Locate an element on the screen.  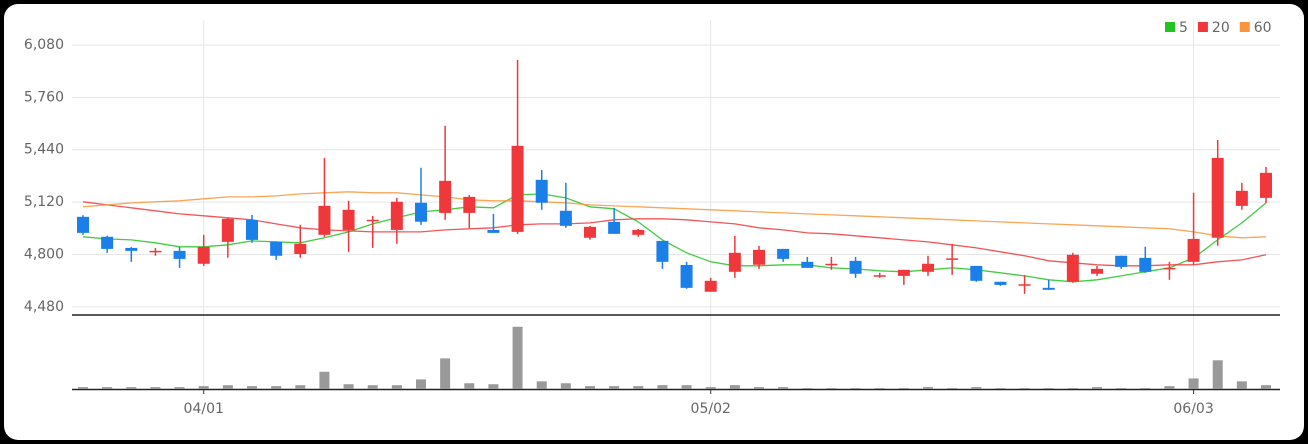
y-tick-label: 4,800 is located at coordinates (44, 254).